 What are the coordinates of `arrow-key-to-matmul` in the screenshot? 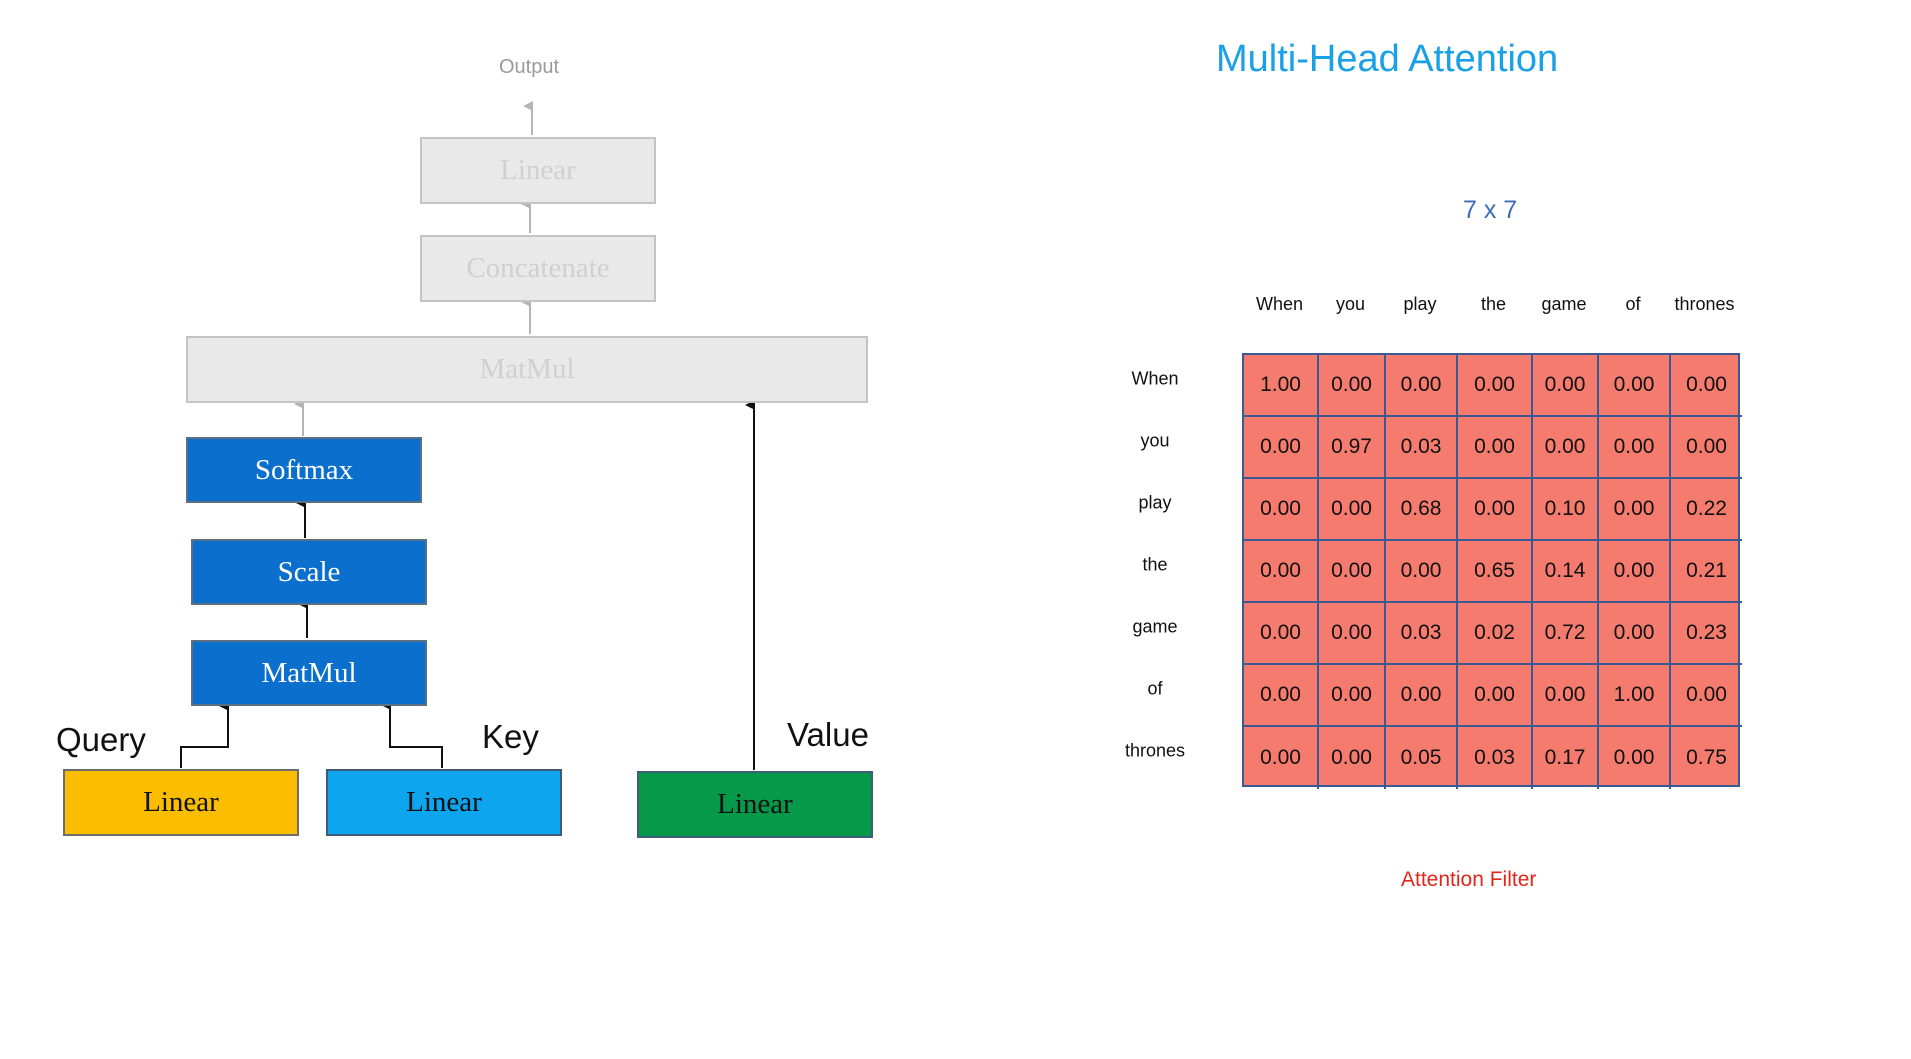 It's located at (412, 734).